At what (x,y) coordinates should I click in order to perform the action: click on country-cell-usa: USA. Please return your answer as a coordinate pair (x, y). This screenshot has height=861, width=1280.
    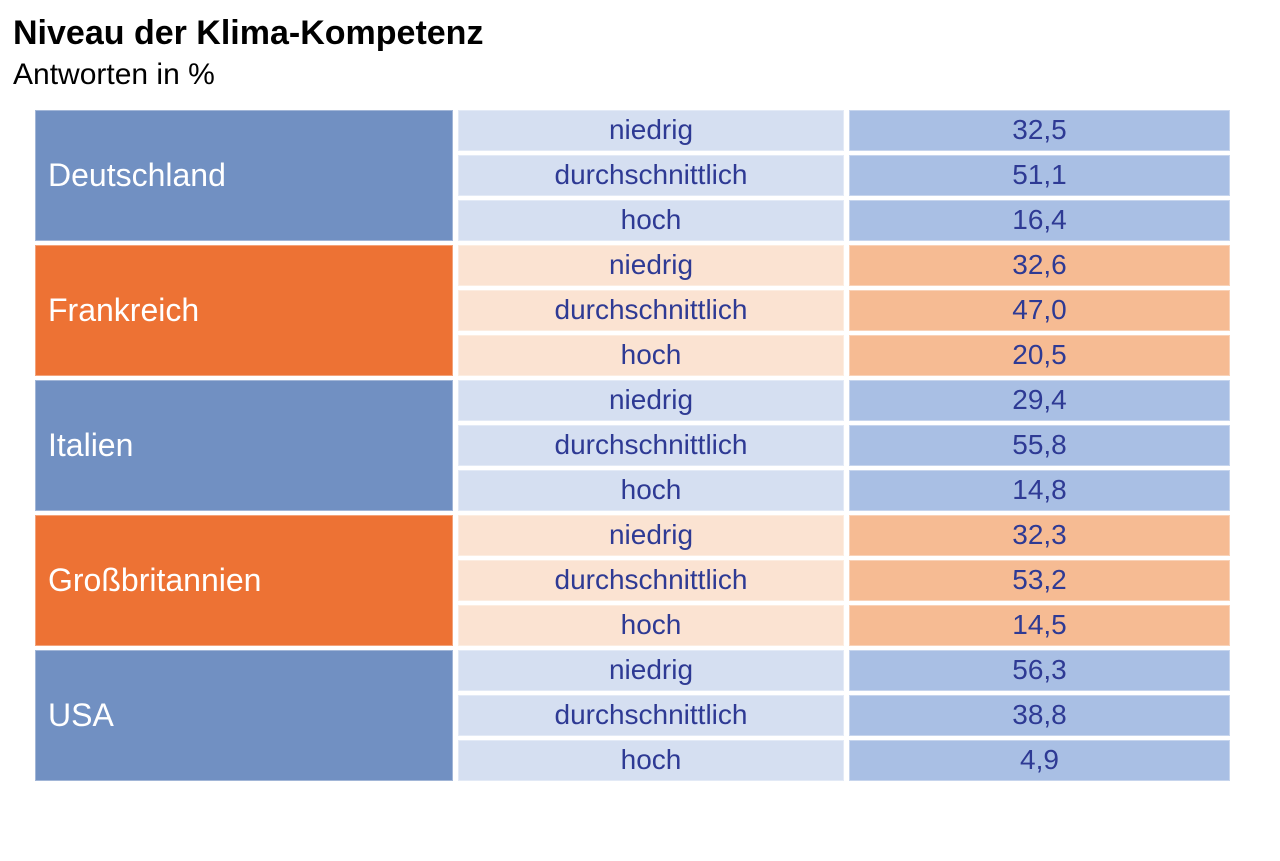
    Looking at the image, I should click on (244, 715).